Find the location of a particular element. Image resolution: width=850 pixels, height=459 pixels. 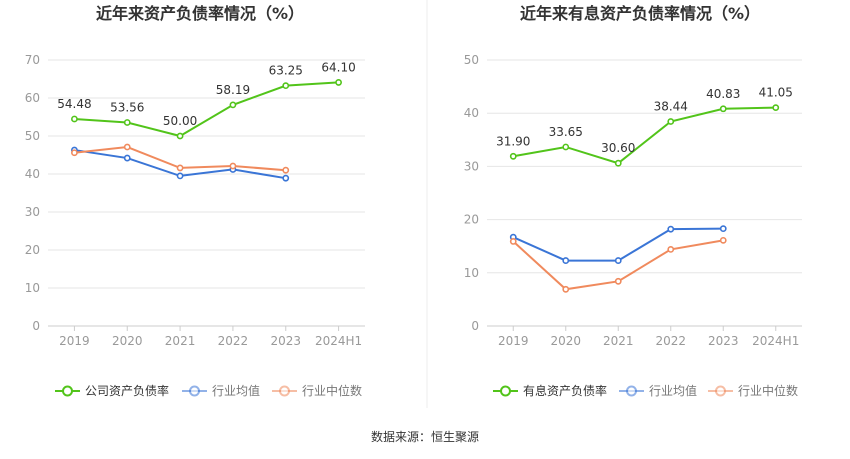

data-label: 41.05 is located at coordinates (776, 93).